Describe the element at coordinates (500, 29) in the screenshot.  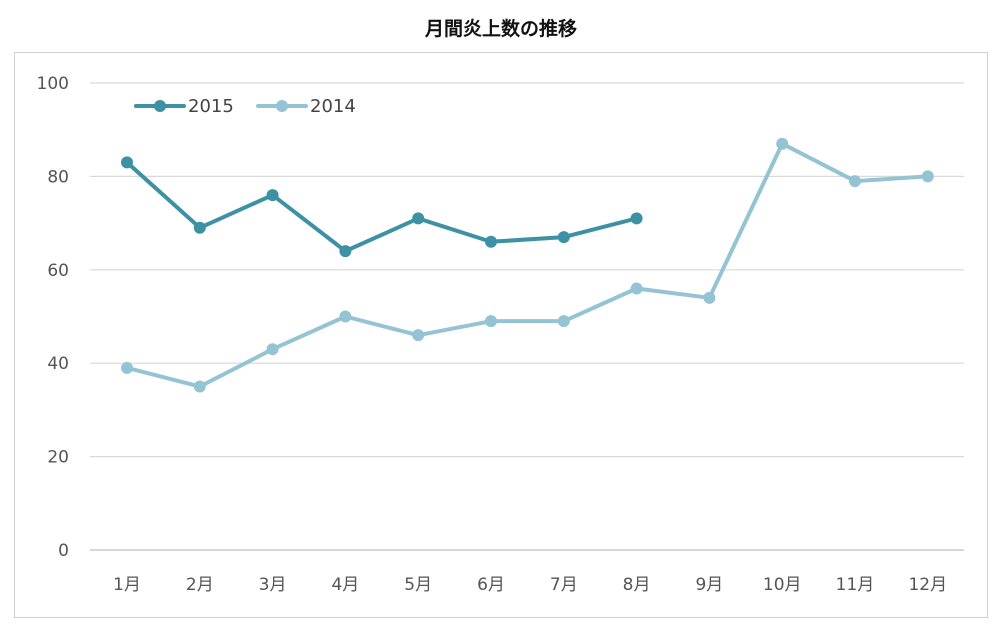
I see `chart-title: 月間炎上数の推移` at that location.